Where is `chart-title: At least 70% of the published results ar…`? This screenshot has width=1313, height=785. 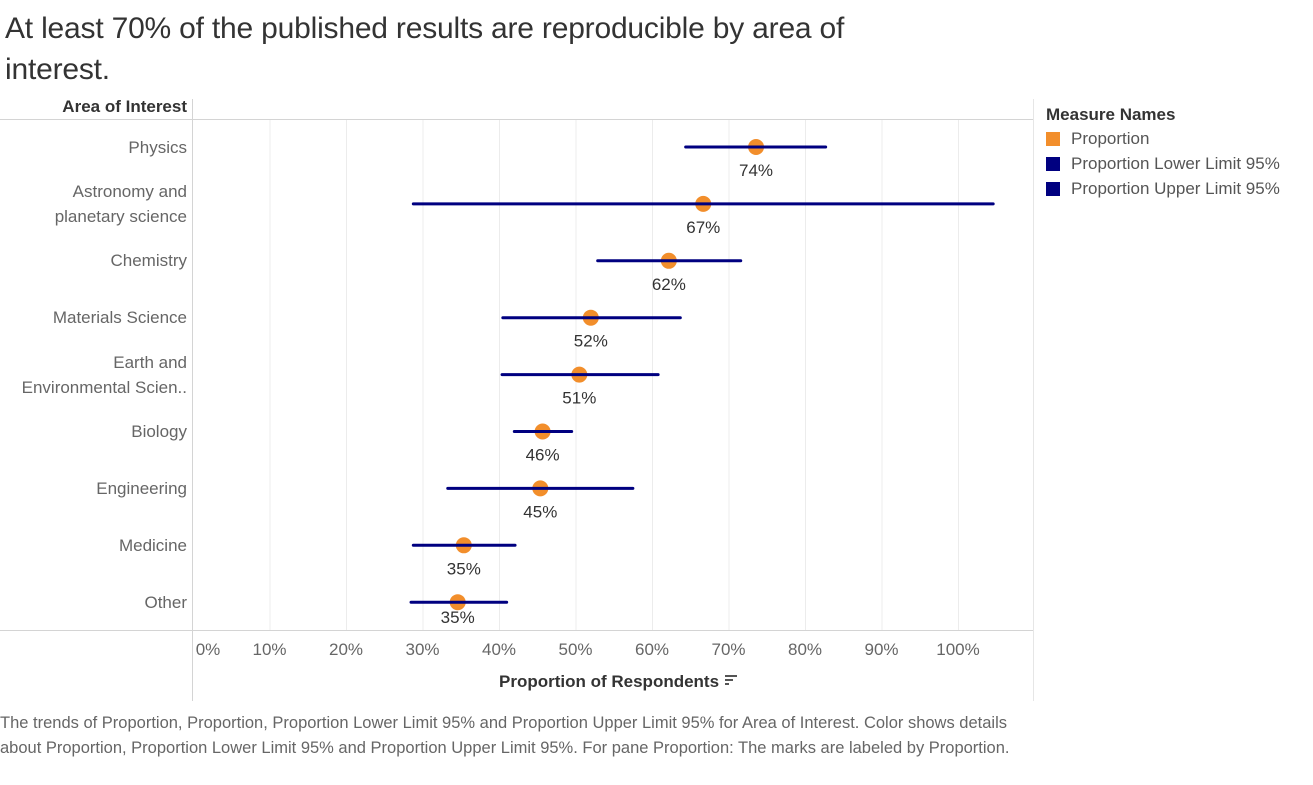
chart-title: At least 70% of the published results ar… is located at coordinates (425, 49).